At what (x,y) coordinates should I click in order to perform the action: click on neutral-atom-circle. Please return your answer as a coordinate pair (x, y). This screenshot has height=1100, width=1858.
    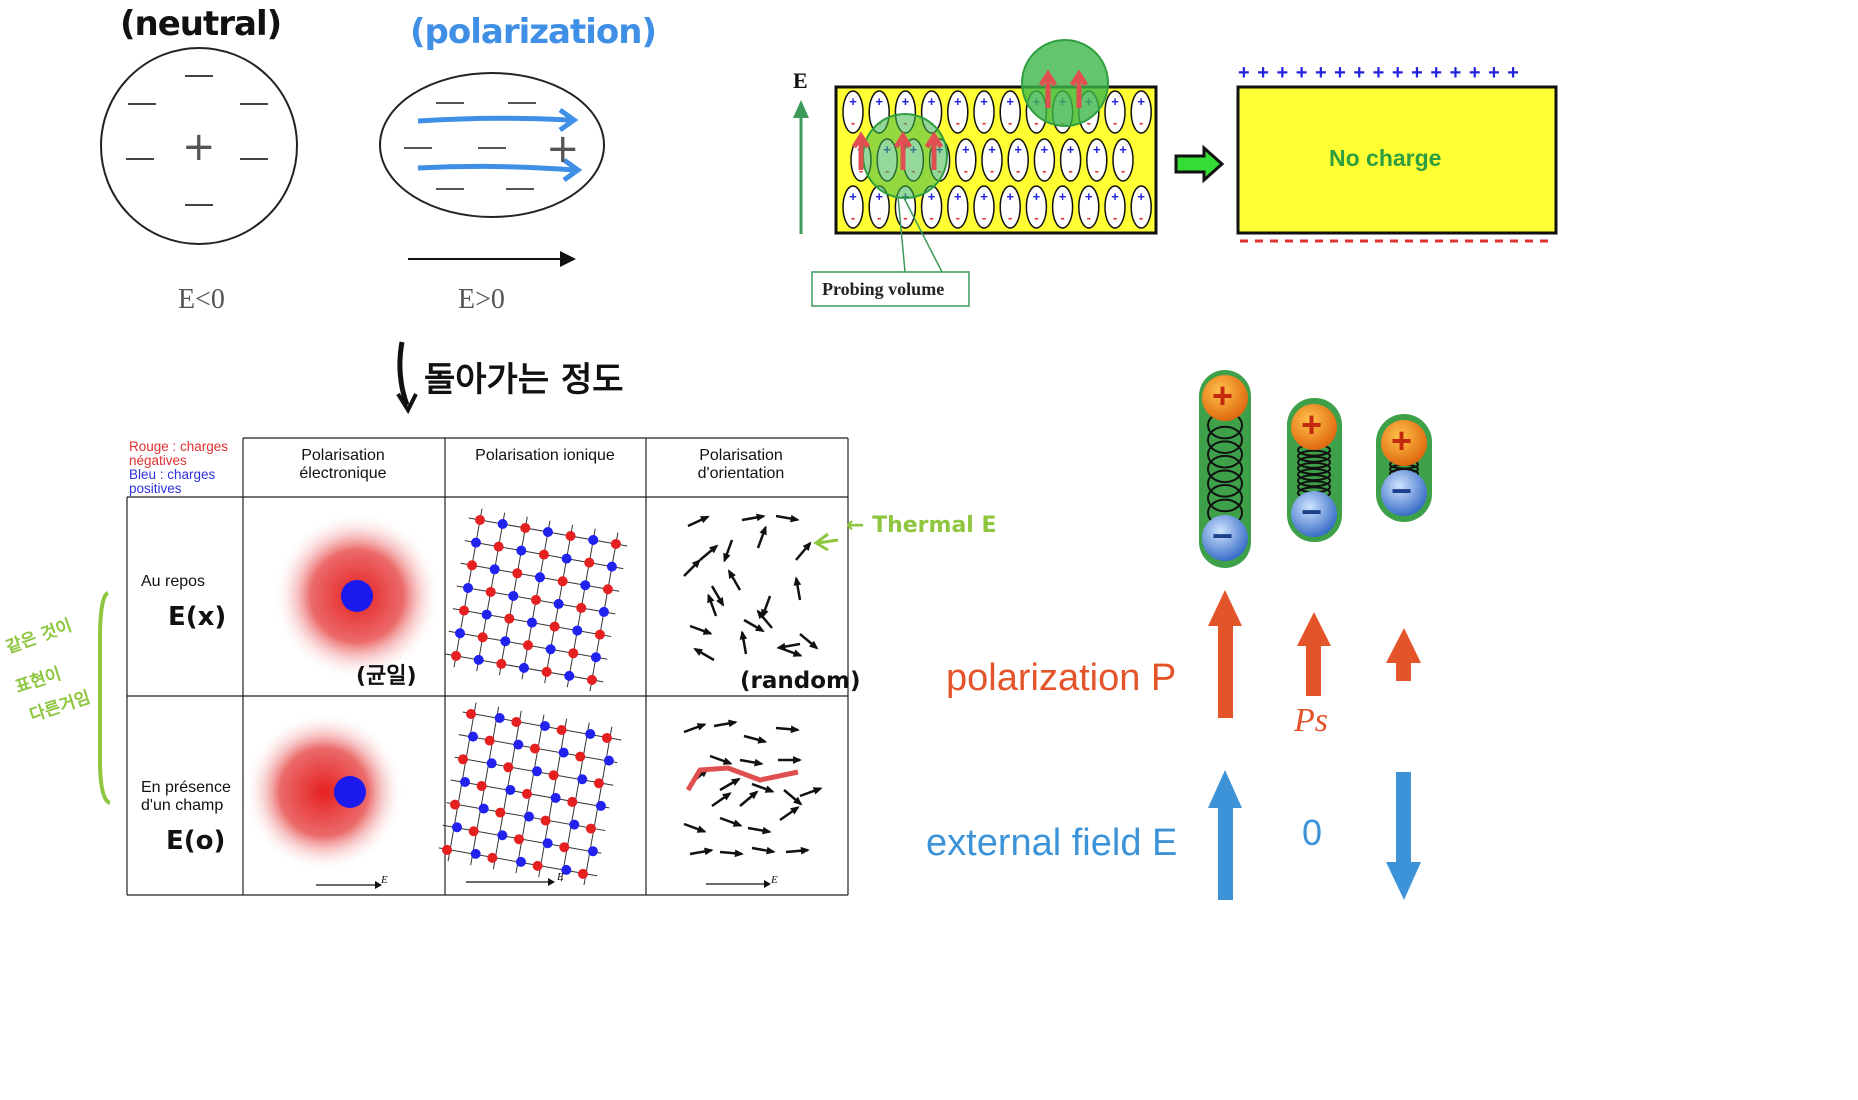
    Looking at the image, I should click on (199, 146).